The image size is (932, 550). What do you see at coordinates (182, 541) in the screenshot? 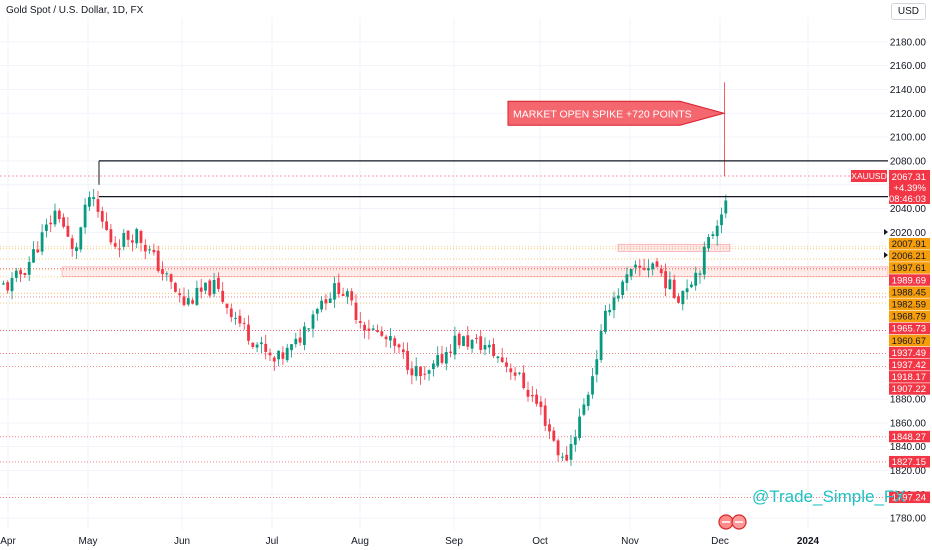
I see `x-tick-label: Jun` at bounding box center [182, 541].